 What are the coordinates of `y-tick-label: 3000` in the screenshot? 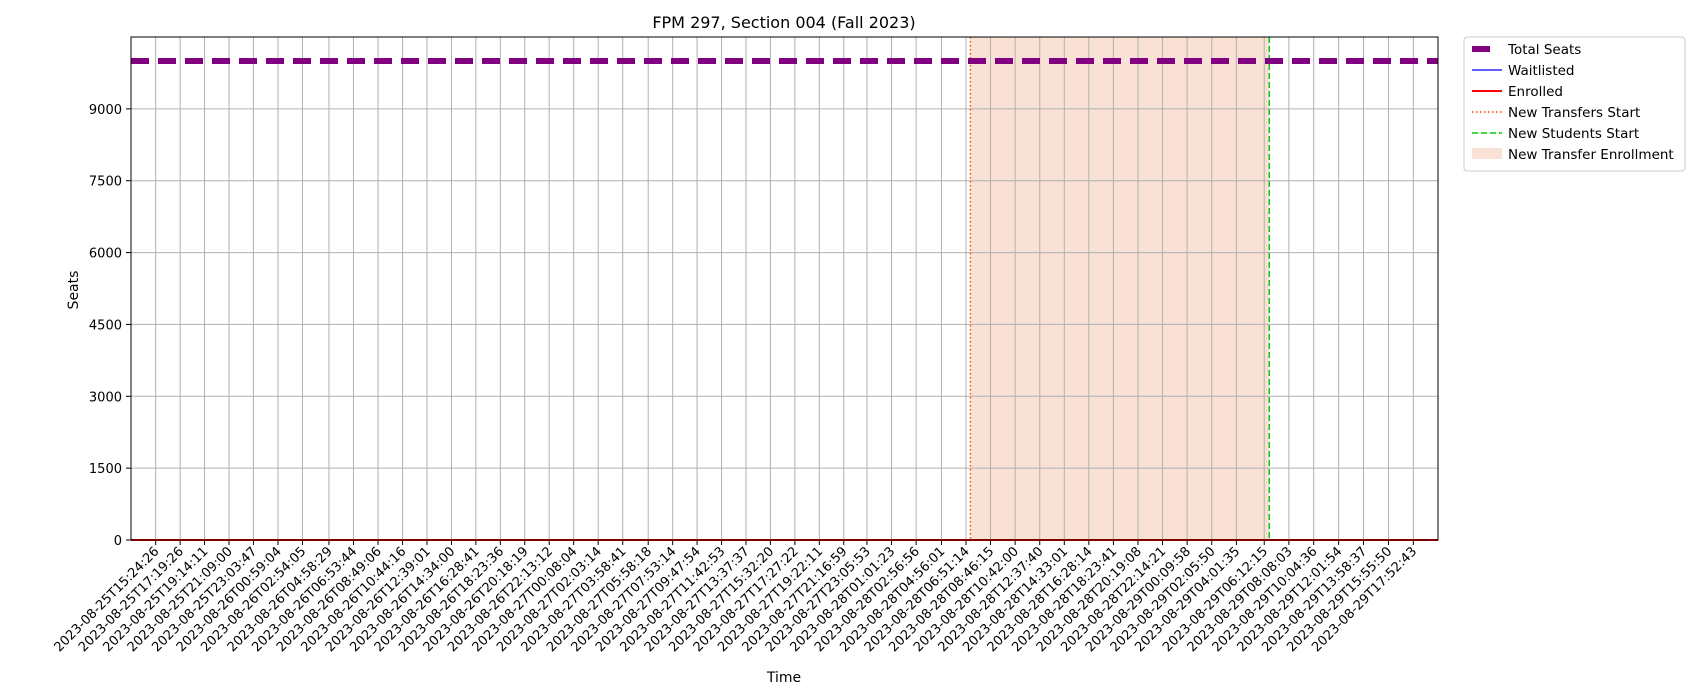 It's located at (105, 397).